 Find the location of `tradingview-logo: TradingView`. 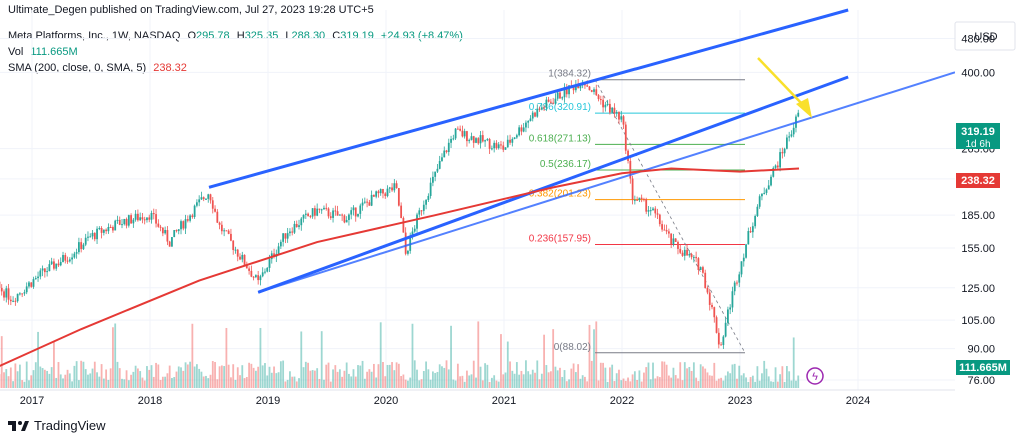

tradingview-logo: TradingView is located at coordinates (57, 425).